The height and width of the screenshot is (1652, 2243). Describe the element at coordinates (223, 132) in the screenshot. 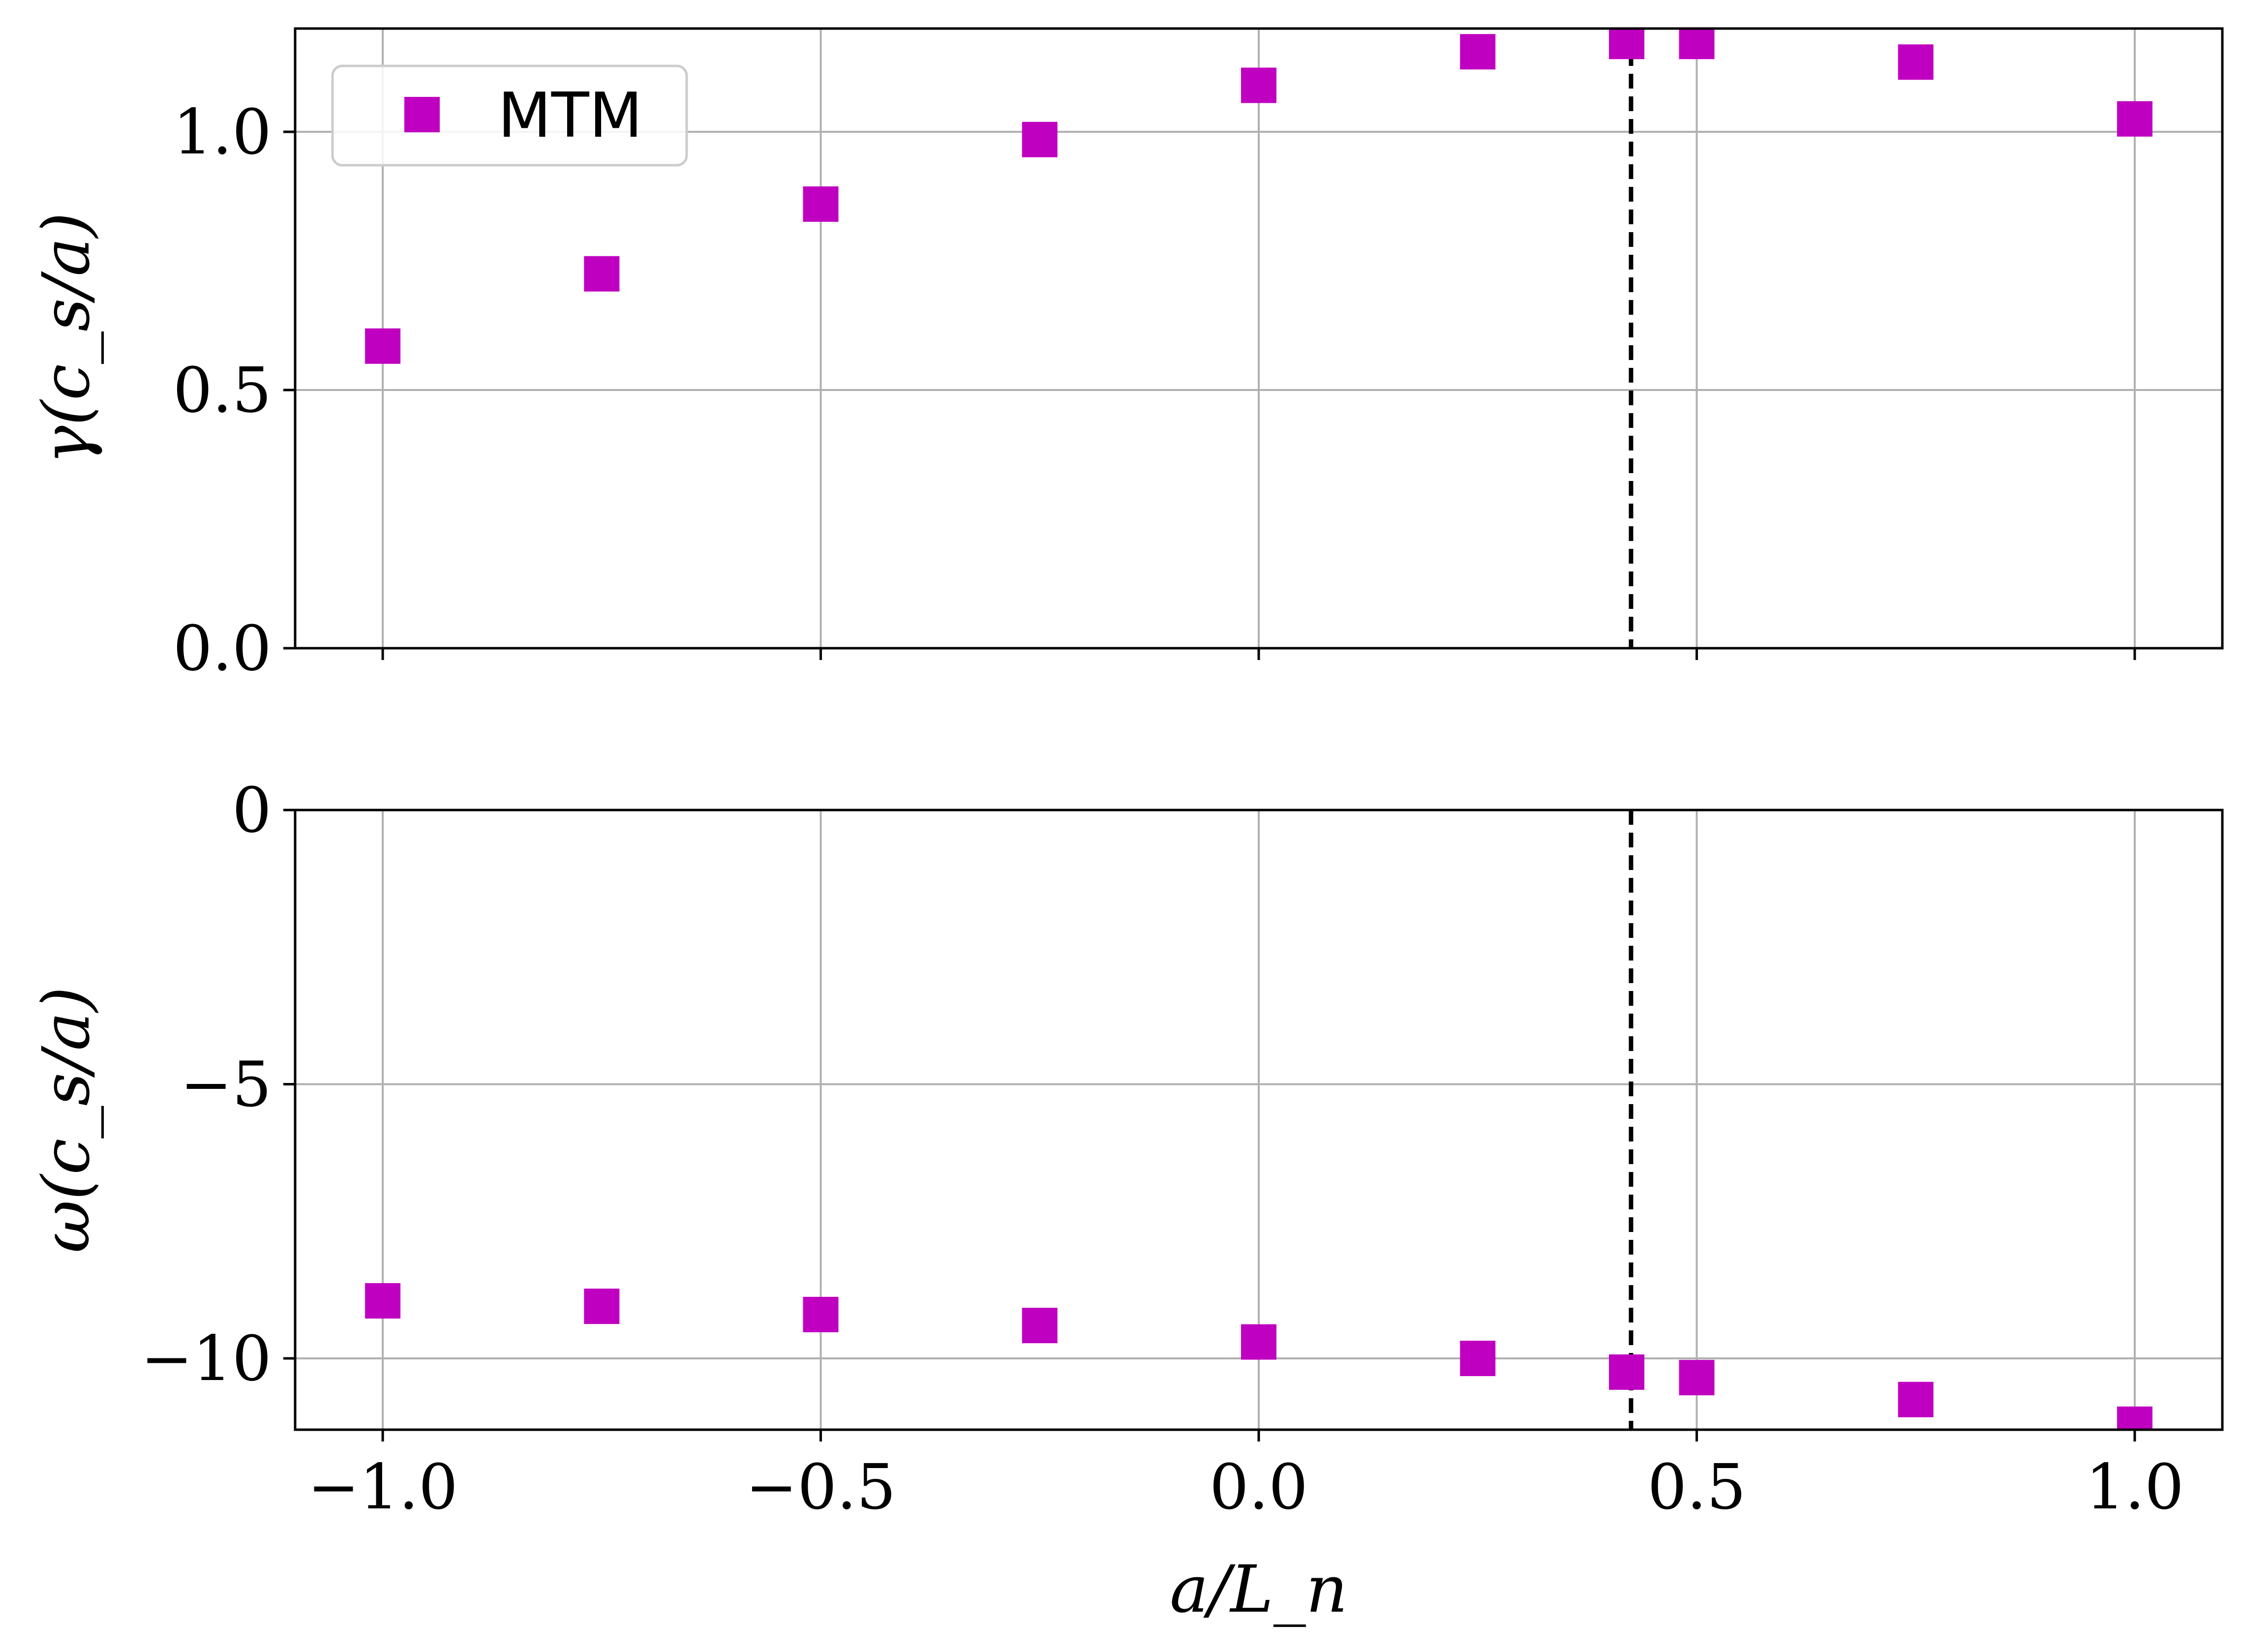

I see `y-tick-label: 1.0` at that location.